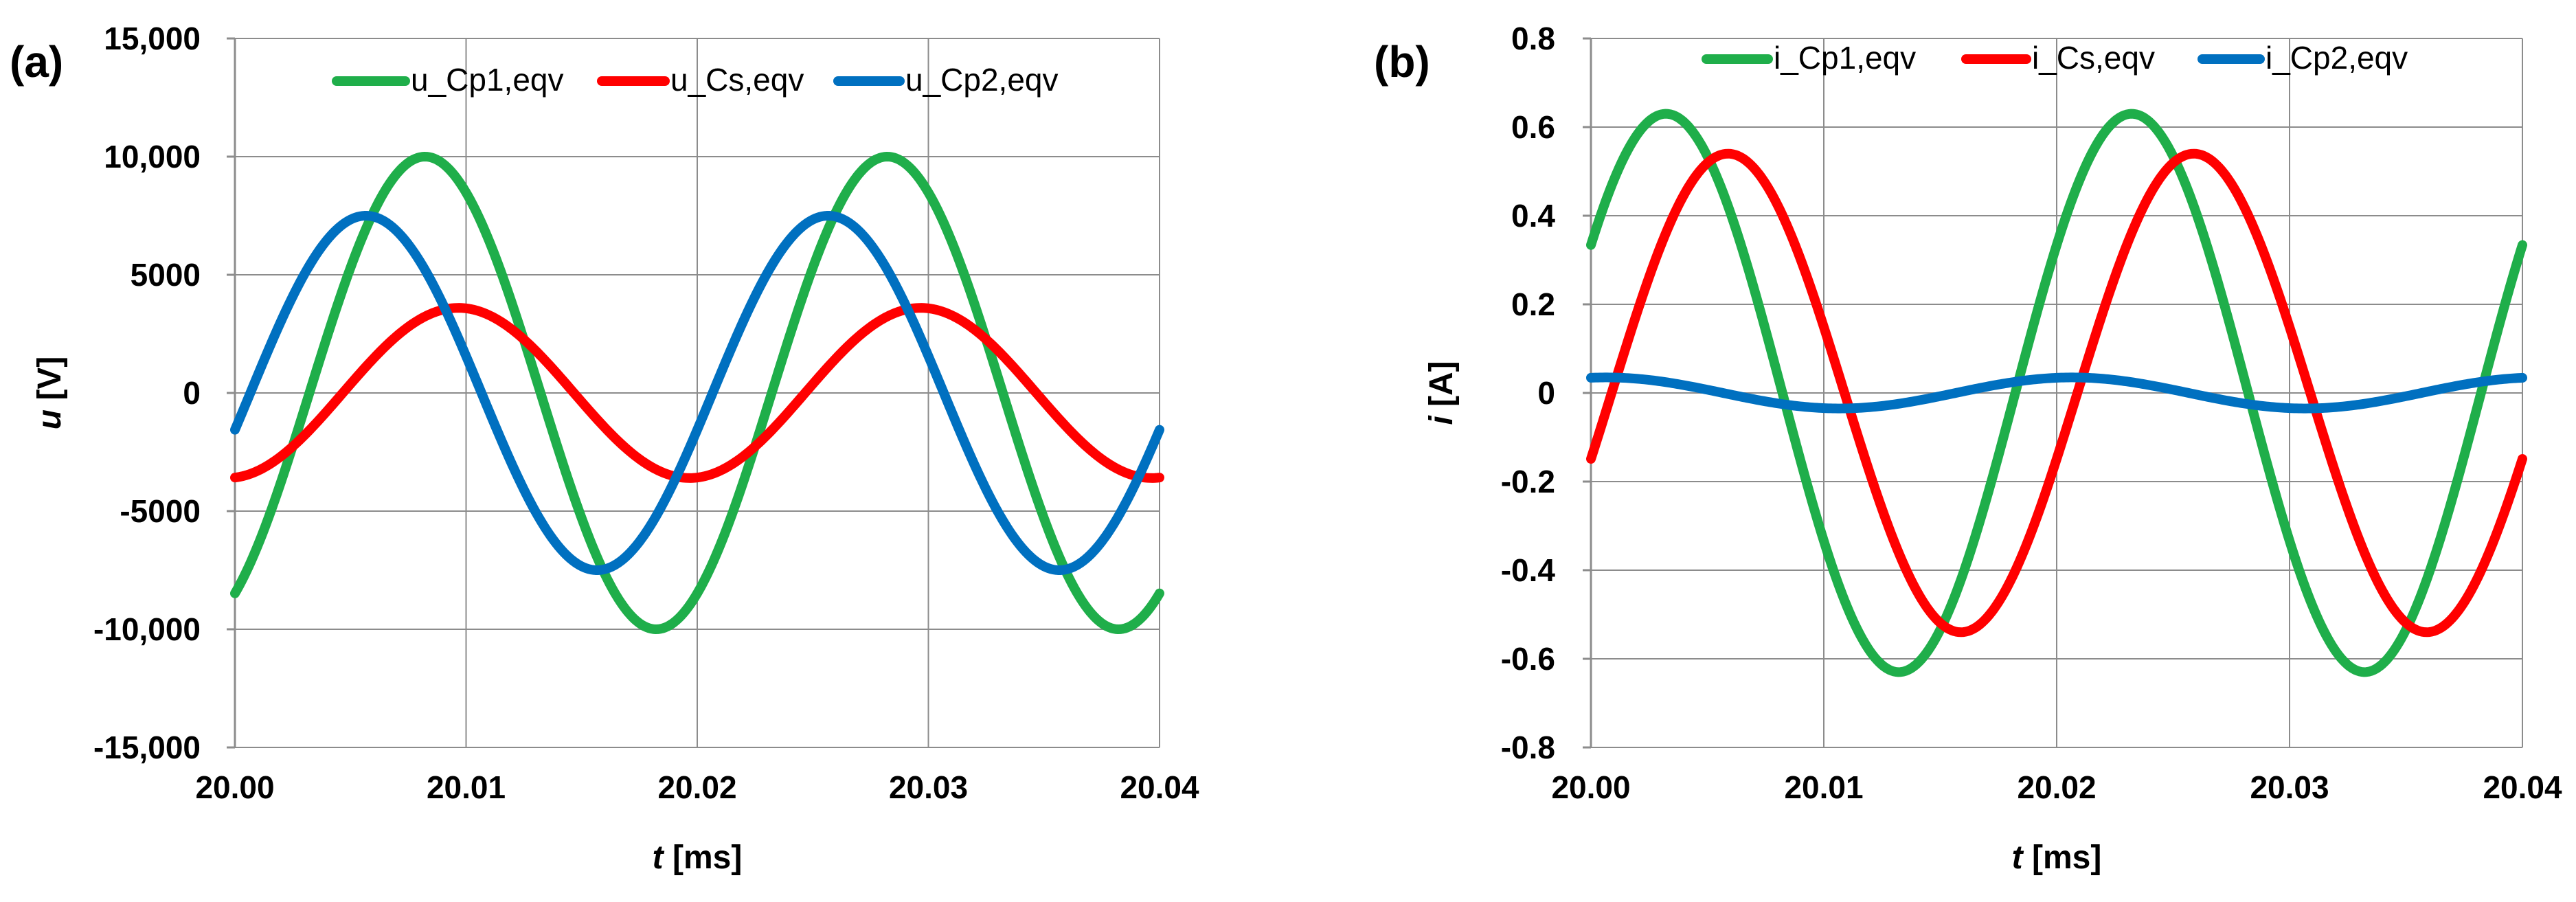  Describe the element at coordinates (36, 62) in the screenshot. I see `panel-label: (a)` at that location.